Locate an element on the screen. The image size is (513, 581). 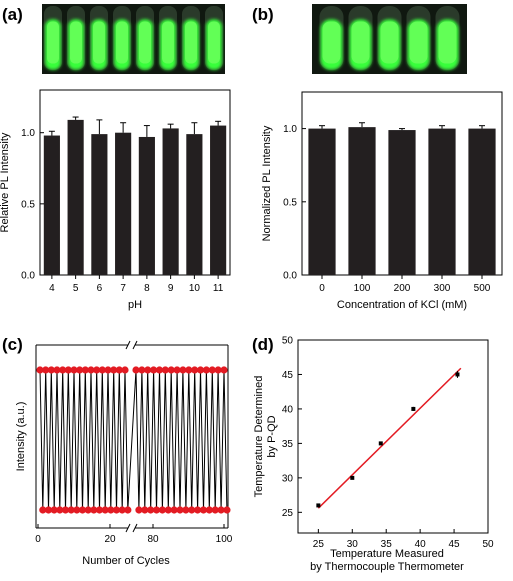
x-tick-label: 10 is located at coordinates (195, 288).